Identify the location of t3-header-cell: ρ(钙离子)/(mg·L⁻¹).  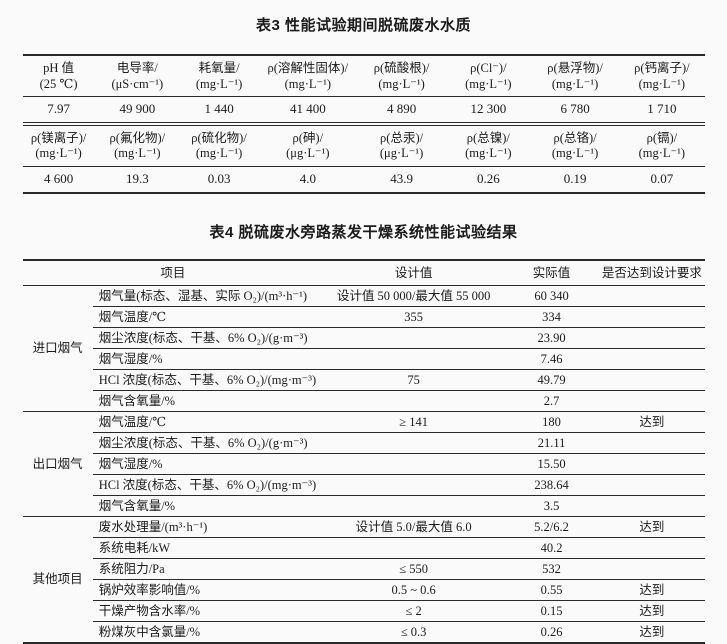
(662, 76).